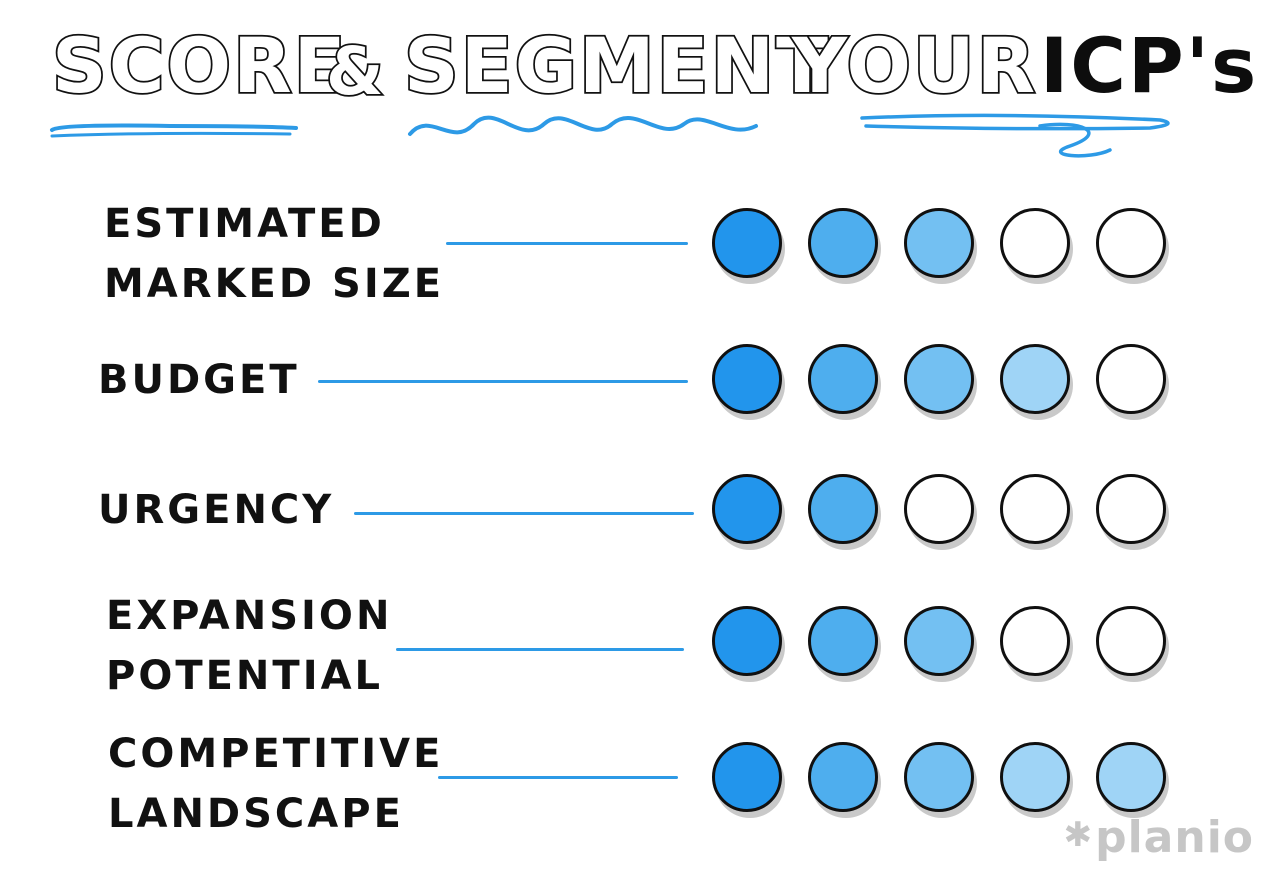 This screenshot has height=881, width=1280. What do you see at coordinates (276, 754) in the screenshot?
I see `label-line: COMPETITIVE` at bounding box center [276, 754].